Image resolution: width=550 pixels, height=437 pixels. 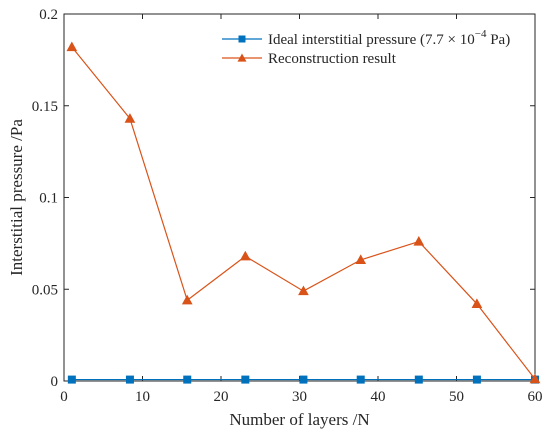 I want to click on legend-swatch-square-marker, so click(x=242, y=39).